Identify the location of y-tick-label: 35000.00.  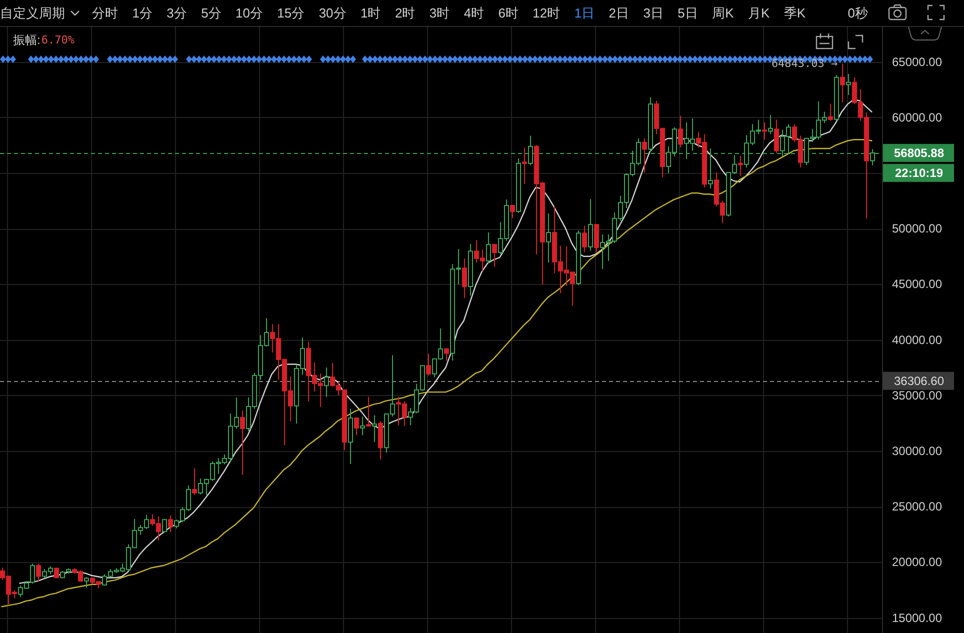
(917, 395).